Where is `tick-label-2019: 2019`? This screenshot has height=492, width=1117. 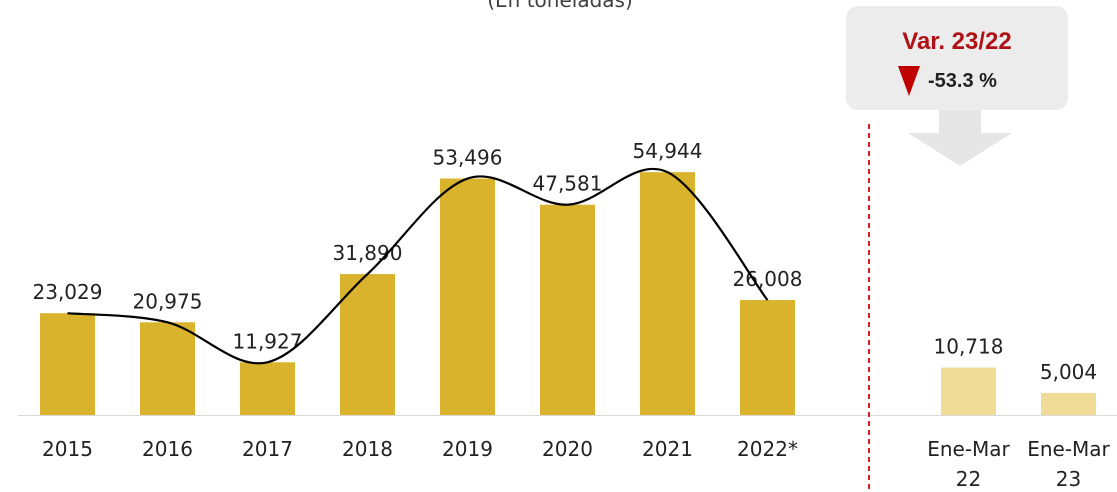 tick-label-2019: 2019 is located at coordinates (467, 449).